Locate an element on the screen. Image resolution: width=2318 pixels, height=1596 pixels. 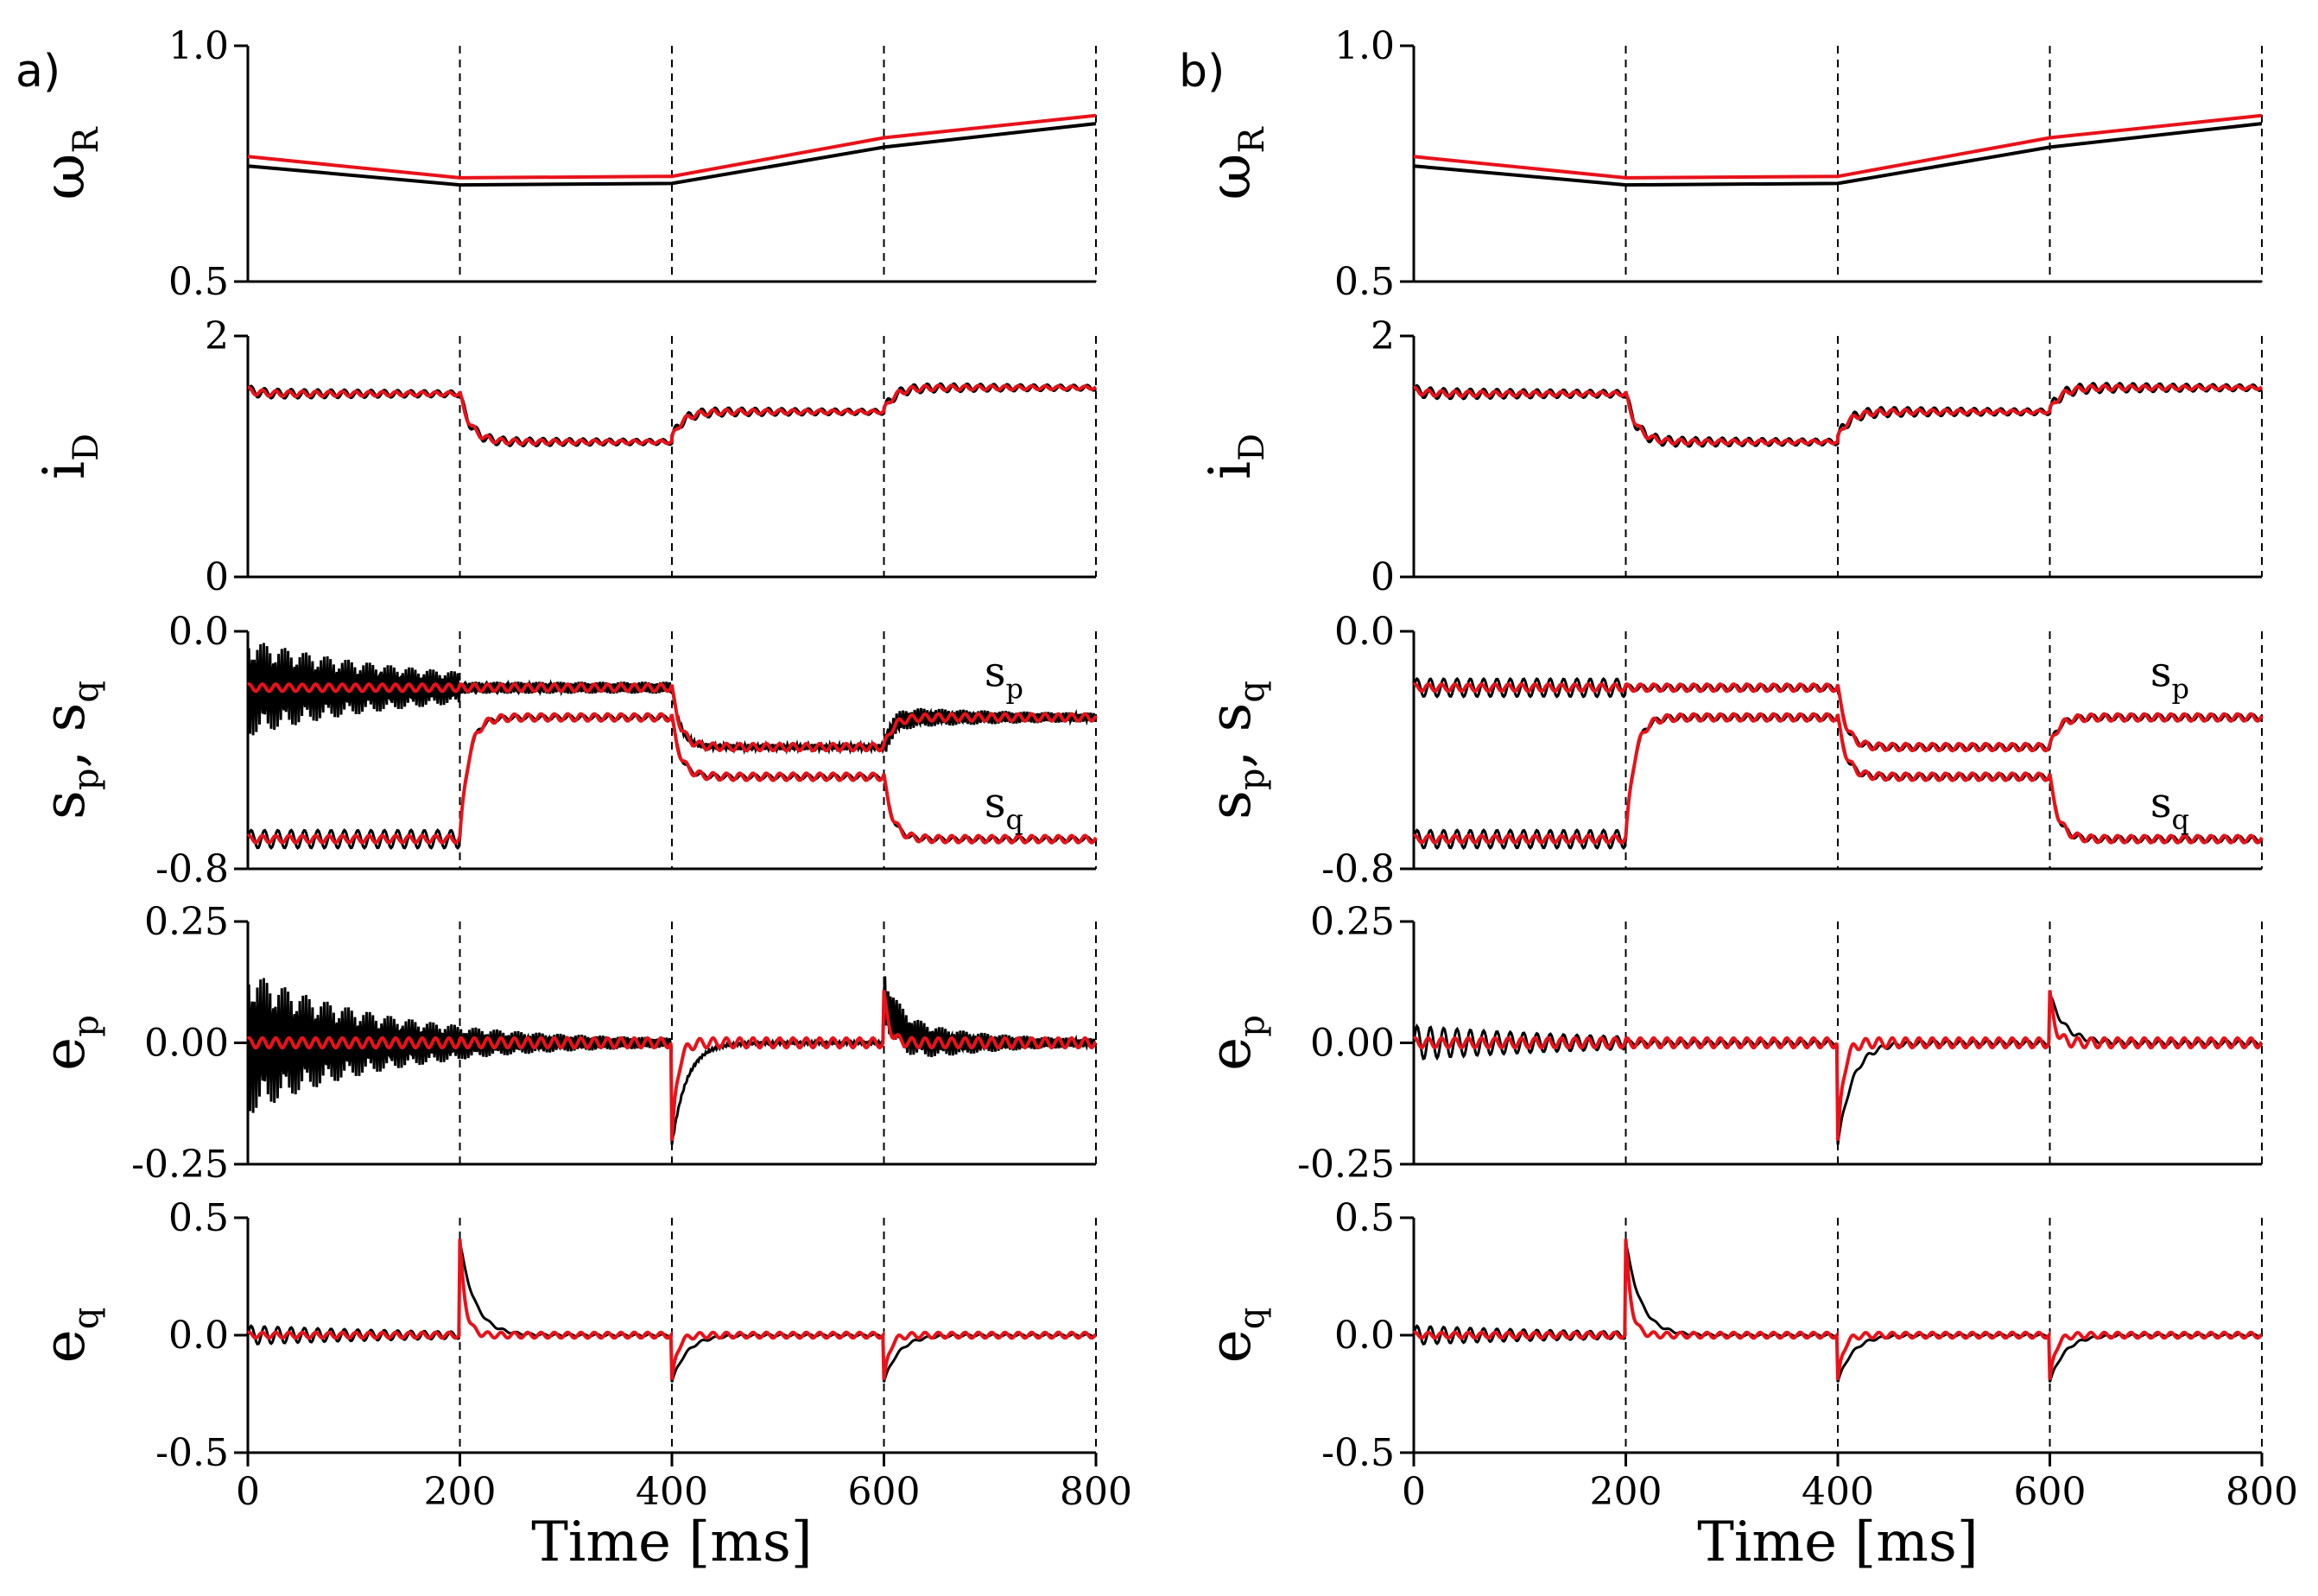
y-axis-label: ωR is located at coordinates (1234, 163).